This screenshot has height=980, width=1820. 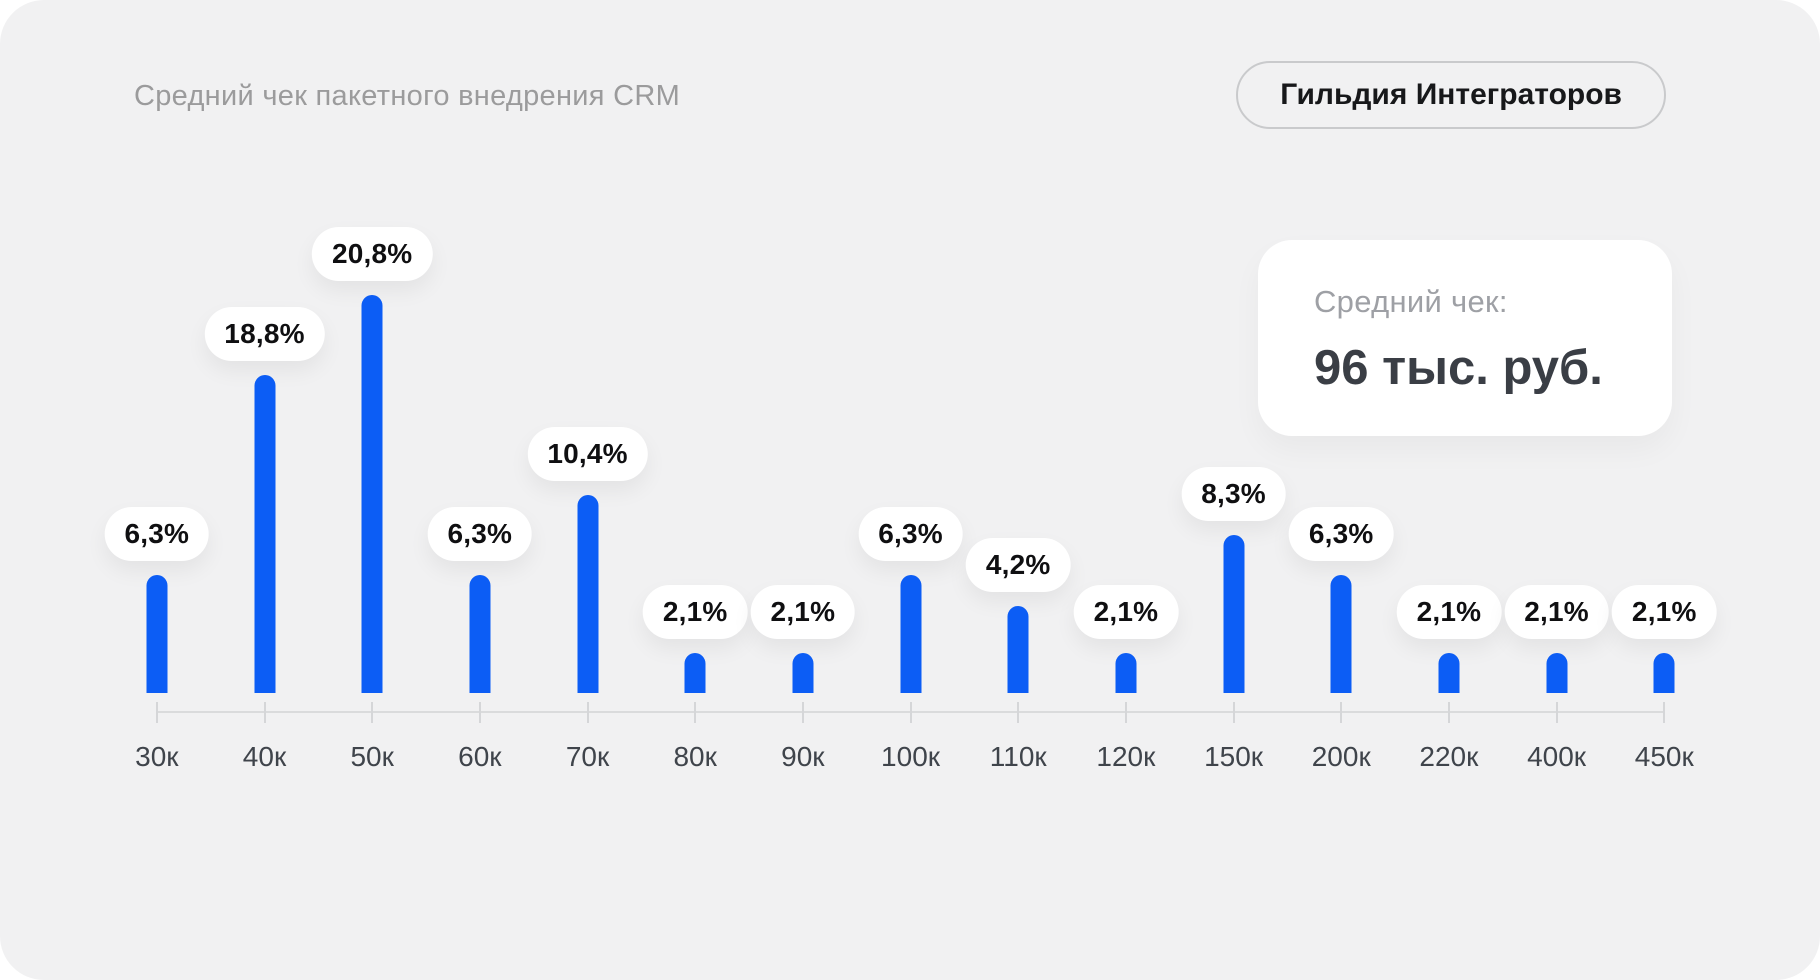 I want to click on bar-column: 2,1% 400к, so click(x=1557, y=490).